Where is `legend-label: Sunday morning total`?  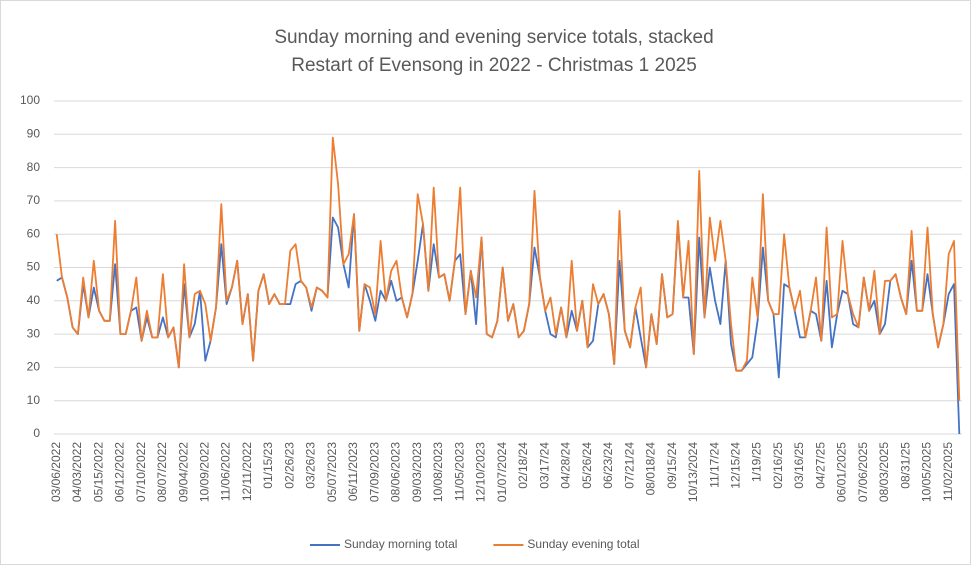 legend-label: Sunday morning total is located at coordinates (400, 544).